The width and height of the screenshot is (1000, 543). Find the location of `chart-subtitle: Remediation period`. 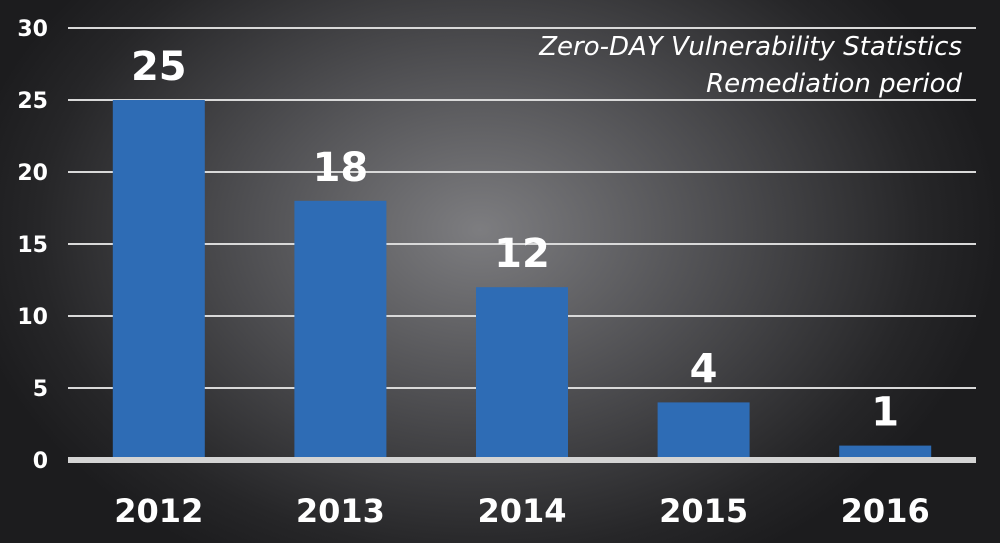

chart-subtitle: Remediation period is located at coordinates (834, 84).